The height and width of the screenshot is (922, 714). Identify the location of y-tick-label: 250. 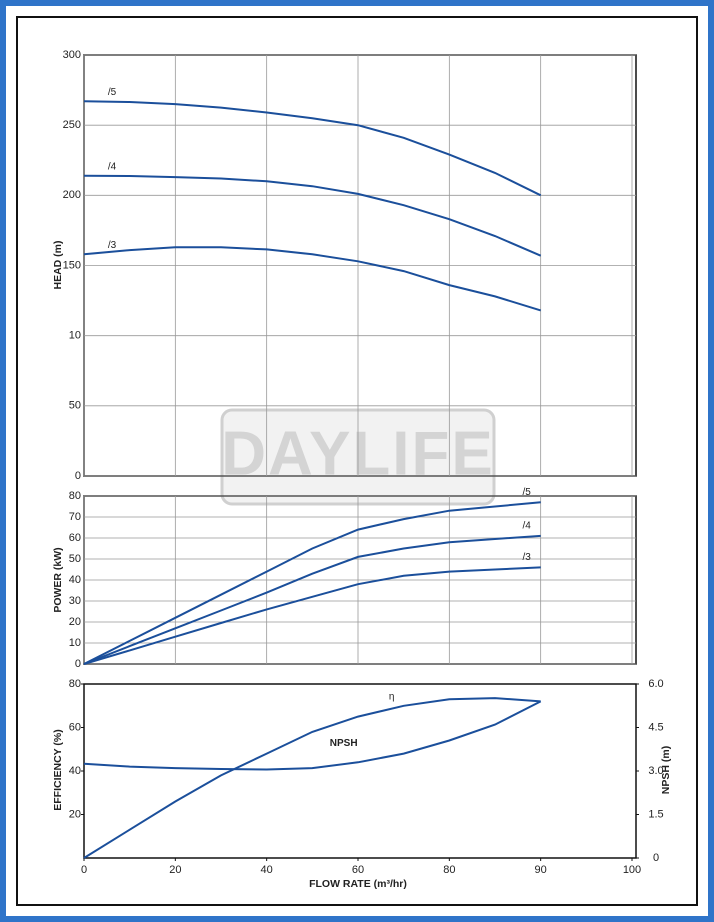
(72, 125).